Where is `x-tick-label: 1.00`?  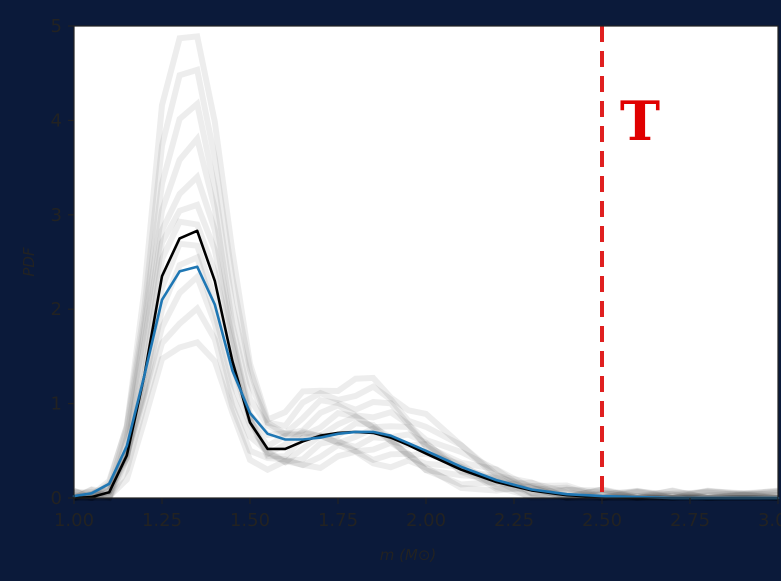 x-tick-label: 1.00 is located at coordinates (74, 520).